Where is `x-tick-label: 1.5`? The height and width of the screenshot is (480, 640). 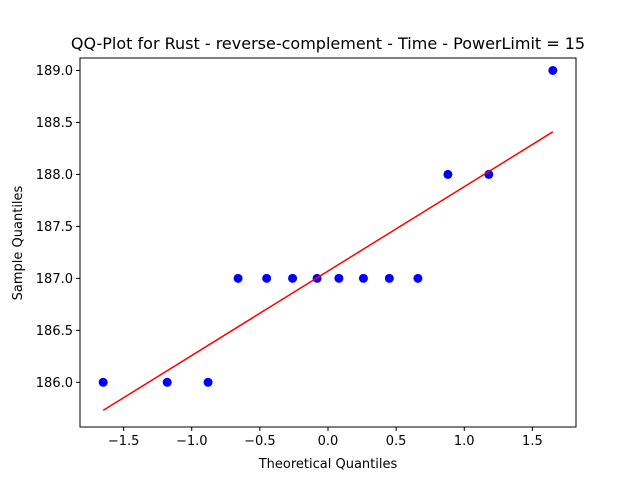 x-tick-label: 1.5 is located at coordinates (532, 441).